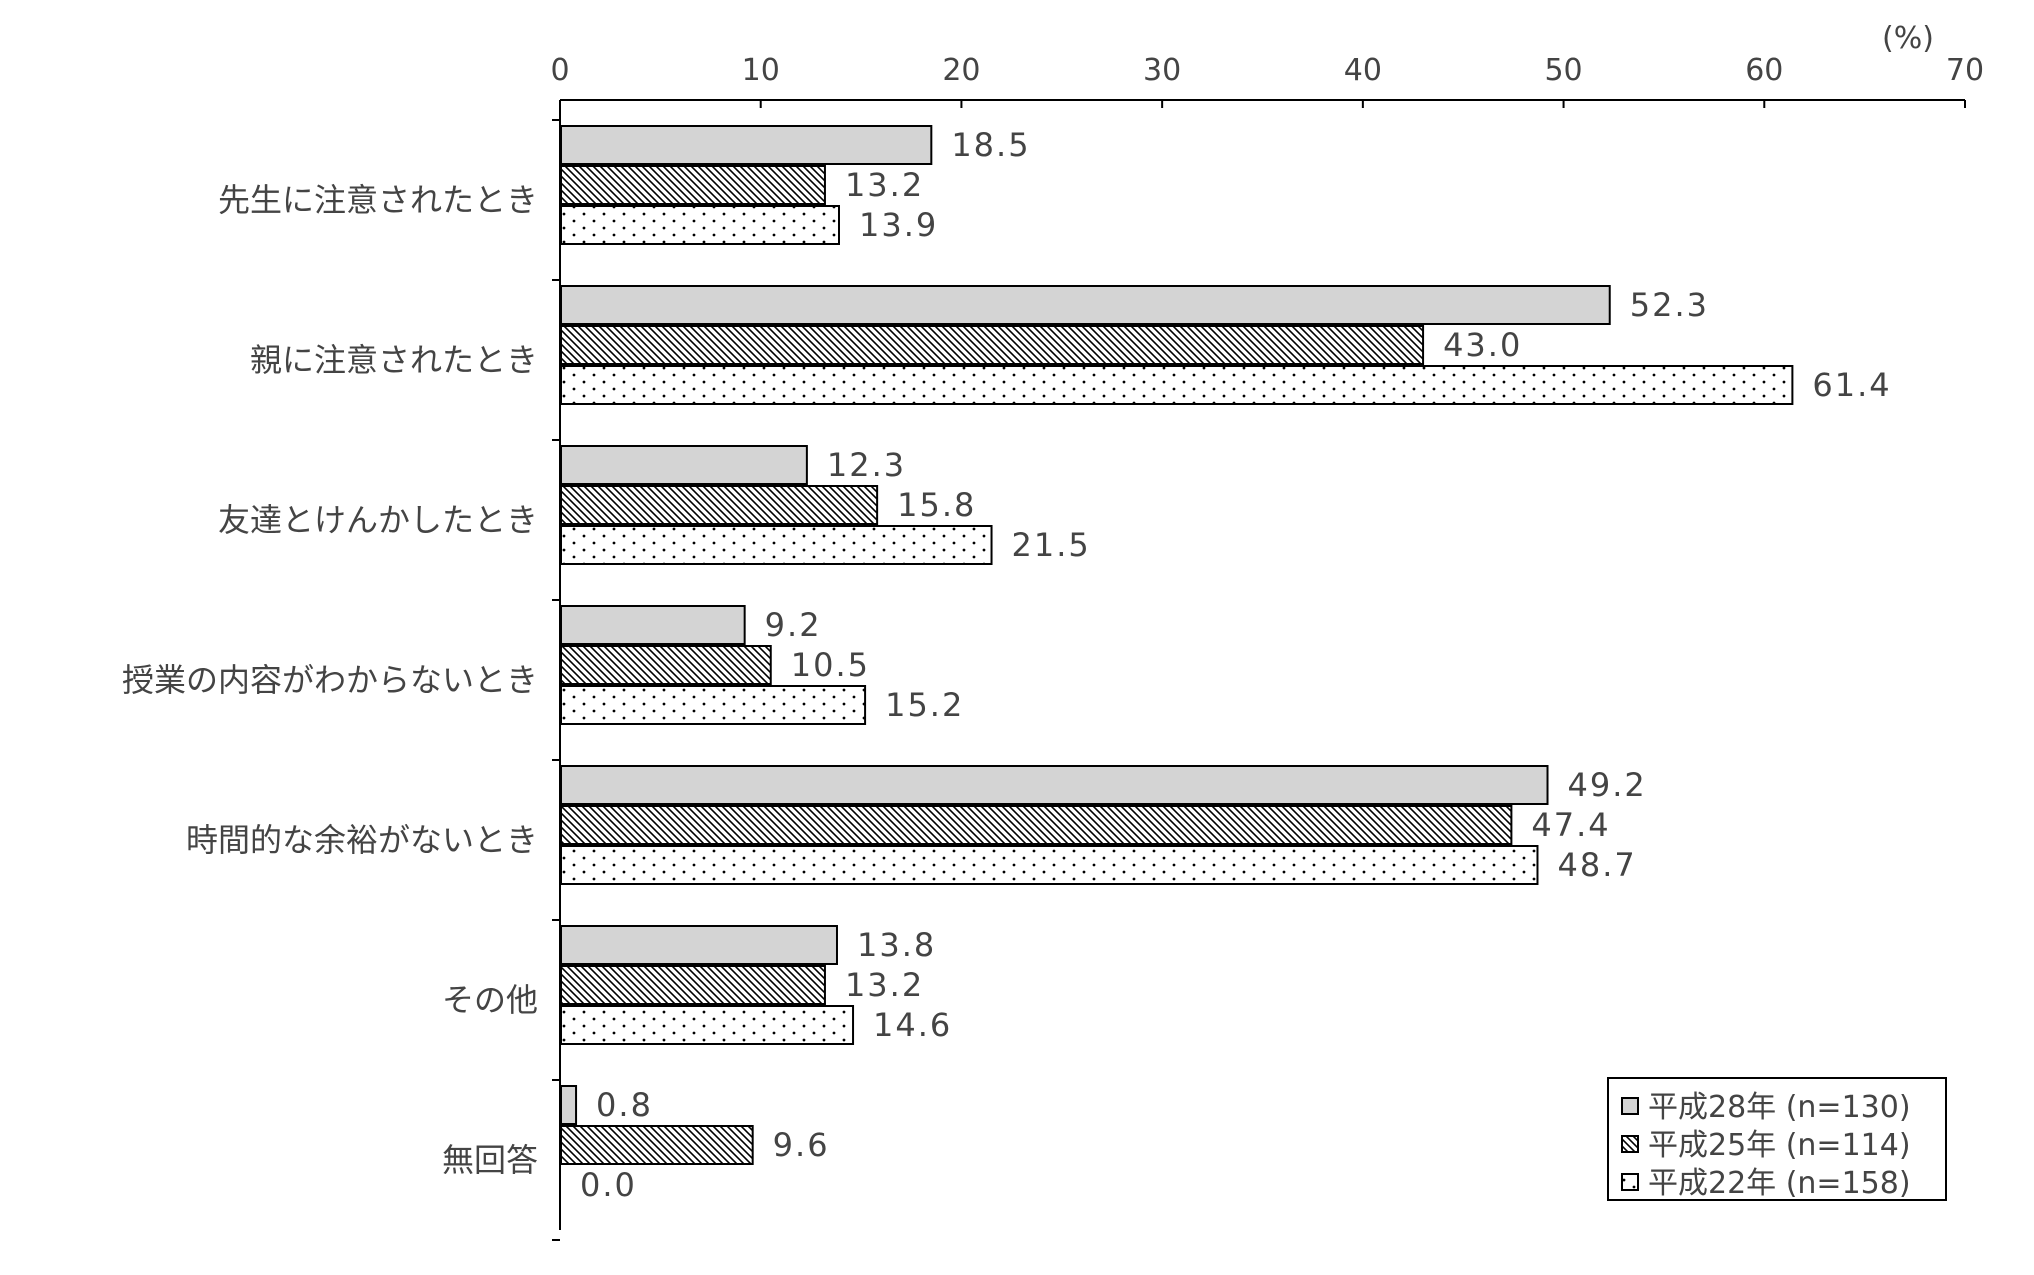  What do you see at coordinates (624, 1105) in the screenshot?
I see `data-label: 0.8` at bounding box center [624, 1105].